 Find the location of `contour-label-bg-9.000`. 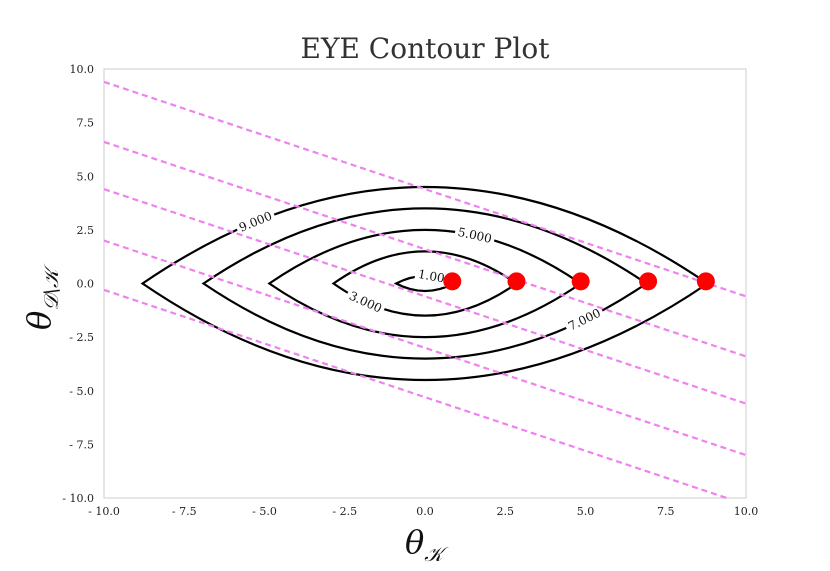

contour-label-bg-9.000 is located at coordinates (255, 221).